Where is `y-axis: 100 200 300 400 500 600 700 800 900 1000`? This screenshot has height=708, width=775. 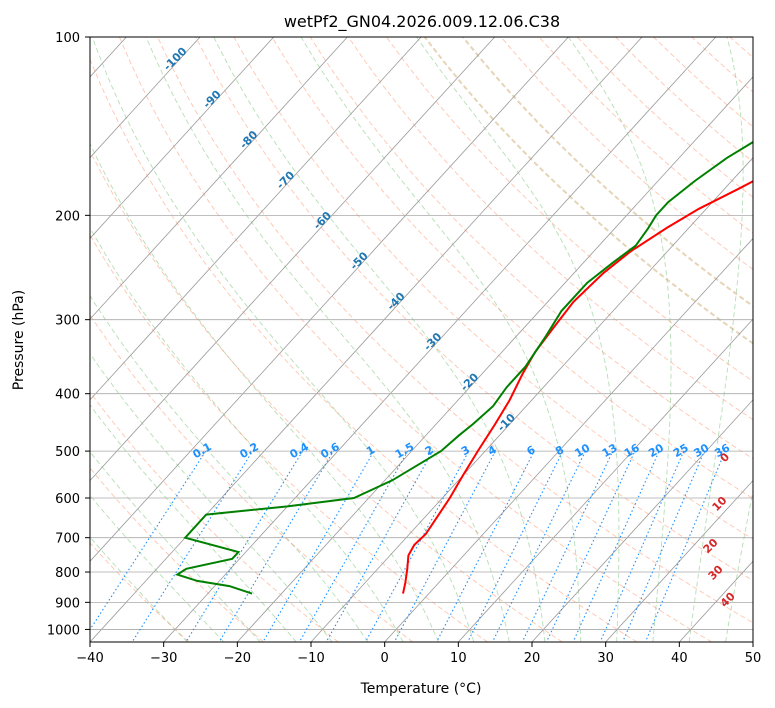
y-axis: 100 200 300 400 500 600 700 800 900 1000 is located at coordinates (68, 334).